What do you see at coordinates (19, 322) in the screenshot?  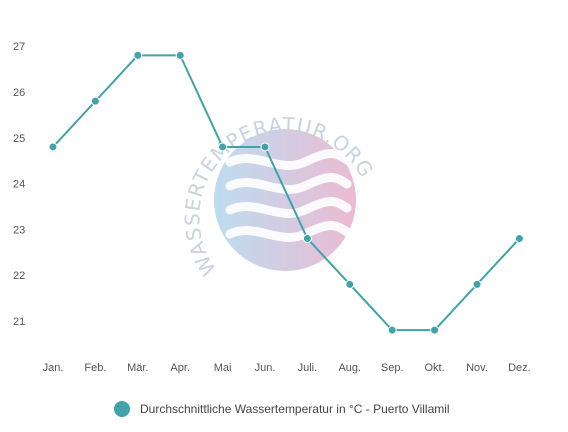 I see `y-tick-label: 21` at bounding box center [19, 322].